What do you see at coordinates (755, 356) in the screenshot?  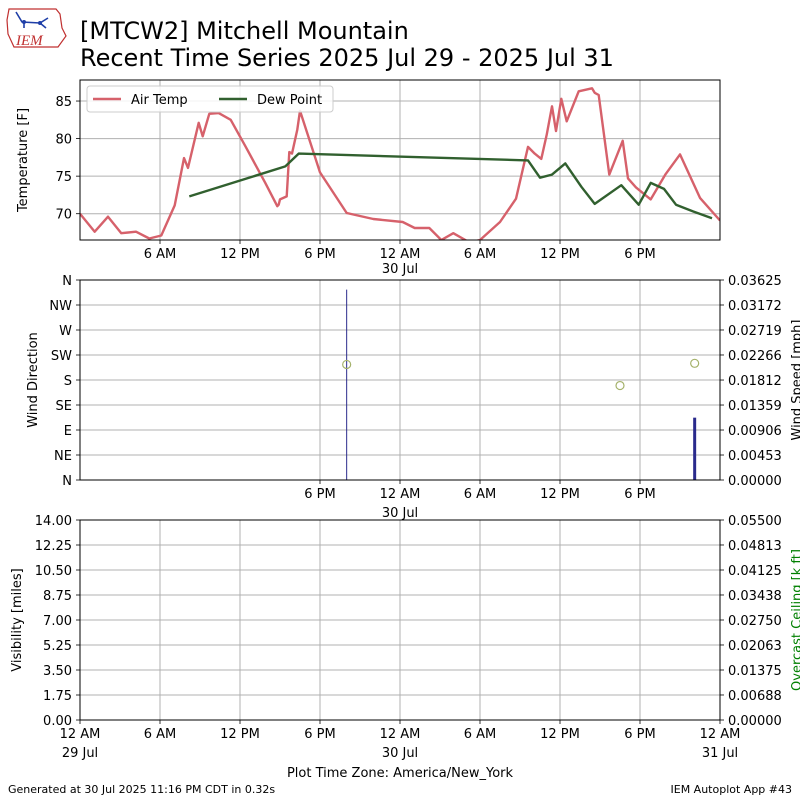 I see `y2-tick-label: 0.02266` at bounding box center [755, 356].